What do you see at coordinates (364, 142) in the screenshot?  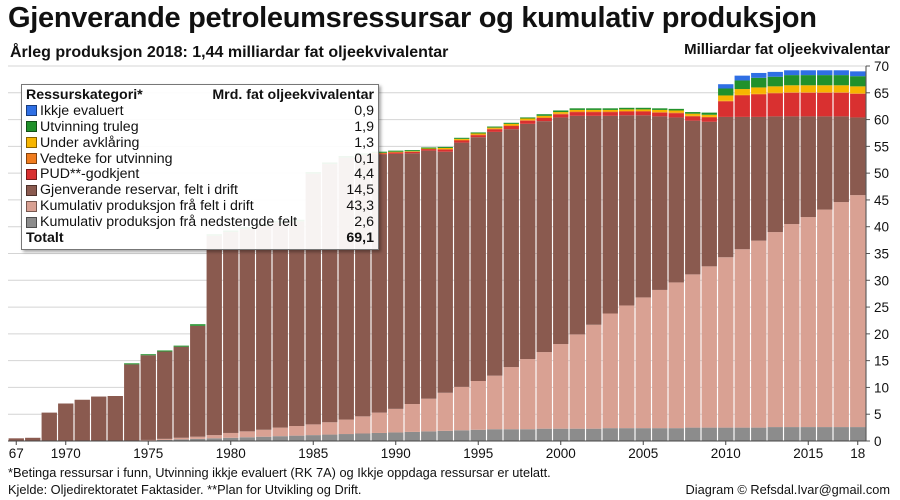 I see `legend-item-value: 1,3` at bounding box center [364, 142].